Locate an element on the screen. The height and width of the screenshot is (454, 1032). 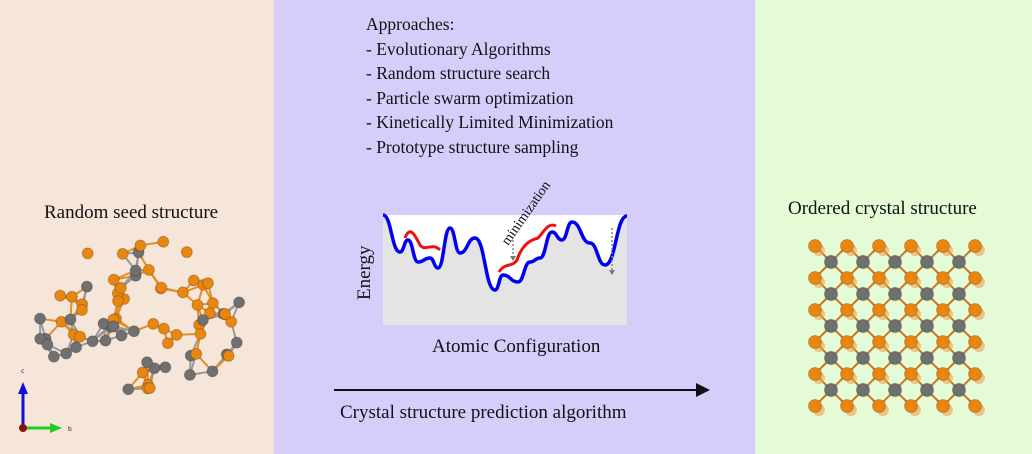
config-axis-label: Atomic Configuration is located at coordinates (516, 346).